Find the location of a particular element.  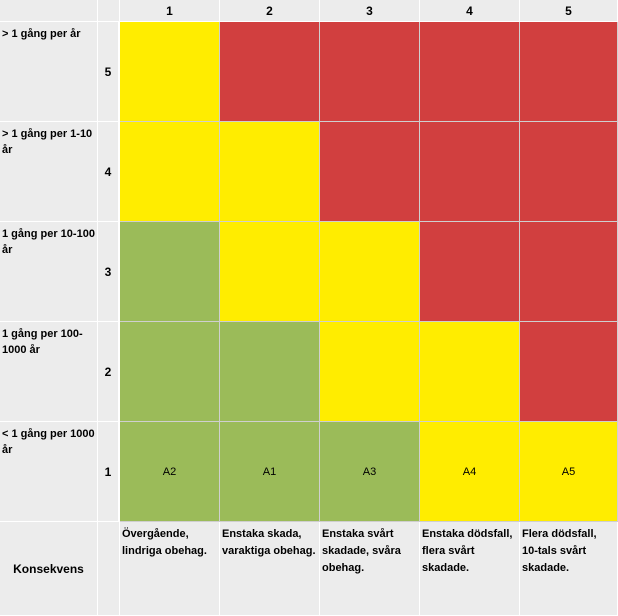

row-label: < 1 gång per 1000 år is located at coordinates (49, 472).